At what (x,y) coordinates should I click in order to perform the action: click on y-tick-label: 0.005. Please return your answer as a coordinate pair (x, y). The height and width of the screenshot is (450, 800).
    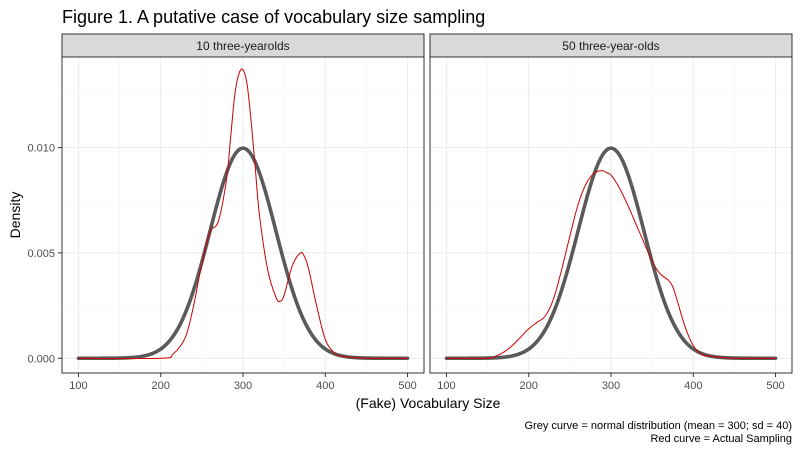
    Looking at the image, I should click on (41, 254).